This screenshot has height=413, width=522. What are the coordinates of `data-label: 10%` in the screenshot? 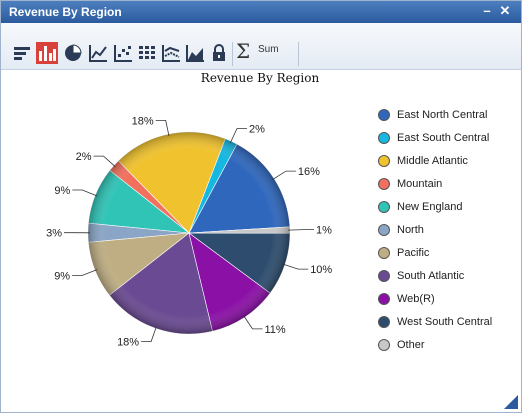 It's located at (321, 270).